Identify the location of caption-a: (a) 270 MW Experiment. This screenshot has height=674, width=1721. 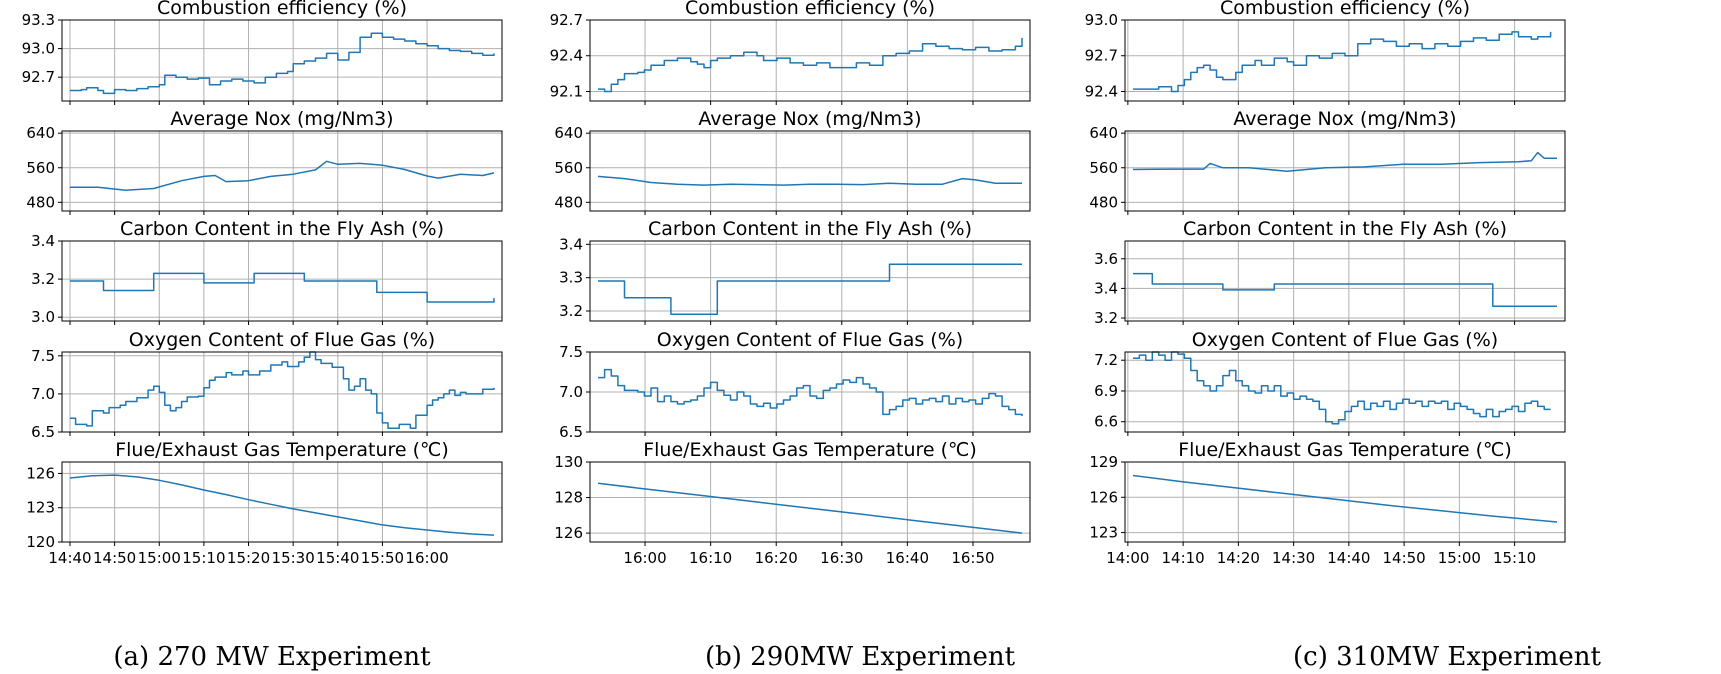
(272, 657).